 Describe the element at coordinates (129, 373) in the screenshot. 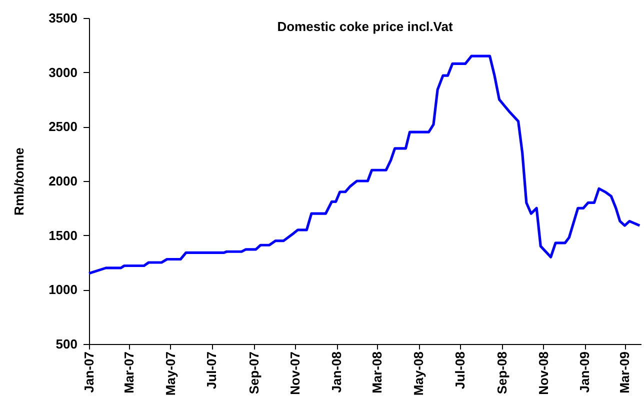

I see `x-tick-label: Mar-07` at that location.